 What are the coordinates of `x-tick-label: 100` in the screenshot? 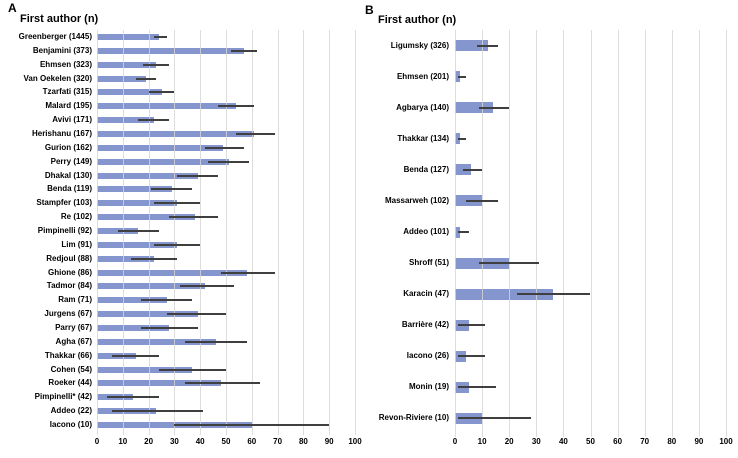 It's located at (726, 441).